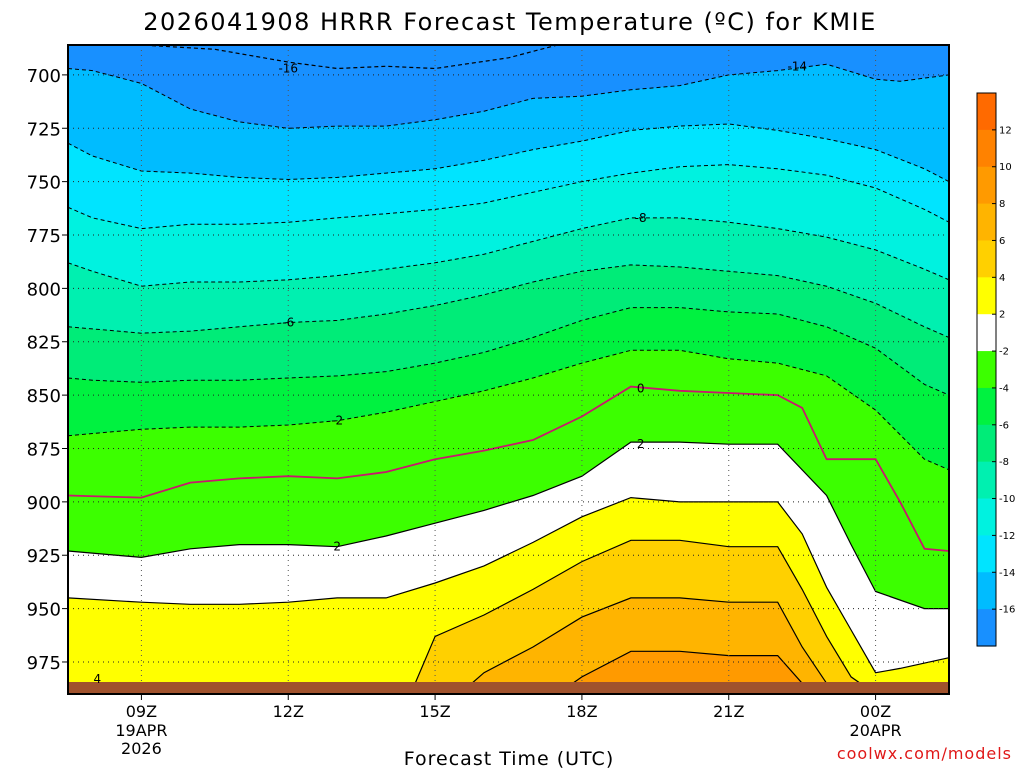  What do you see at coordinates (141, 730) in the screenshot?
I see `x-tick-date: 19APR` at bounding box center [141, 730].